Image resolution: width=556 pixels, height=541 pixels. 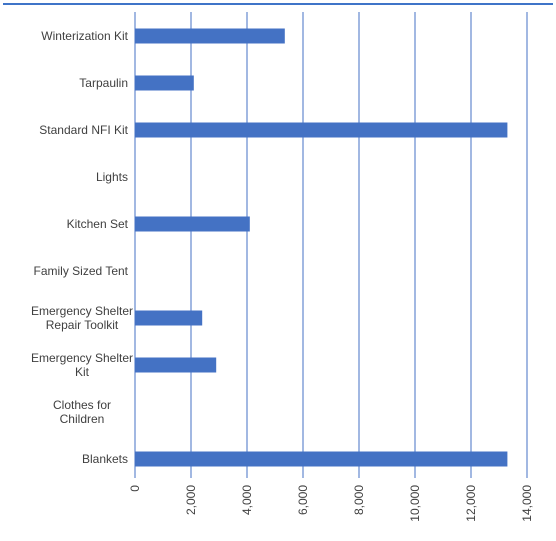 I want to click on x-tick-label-5: 10,000, so click(x=415, y=503).